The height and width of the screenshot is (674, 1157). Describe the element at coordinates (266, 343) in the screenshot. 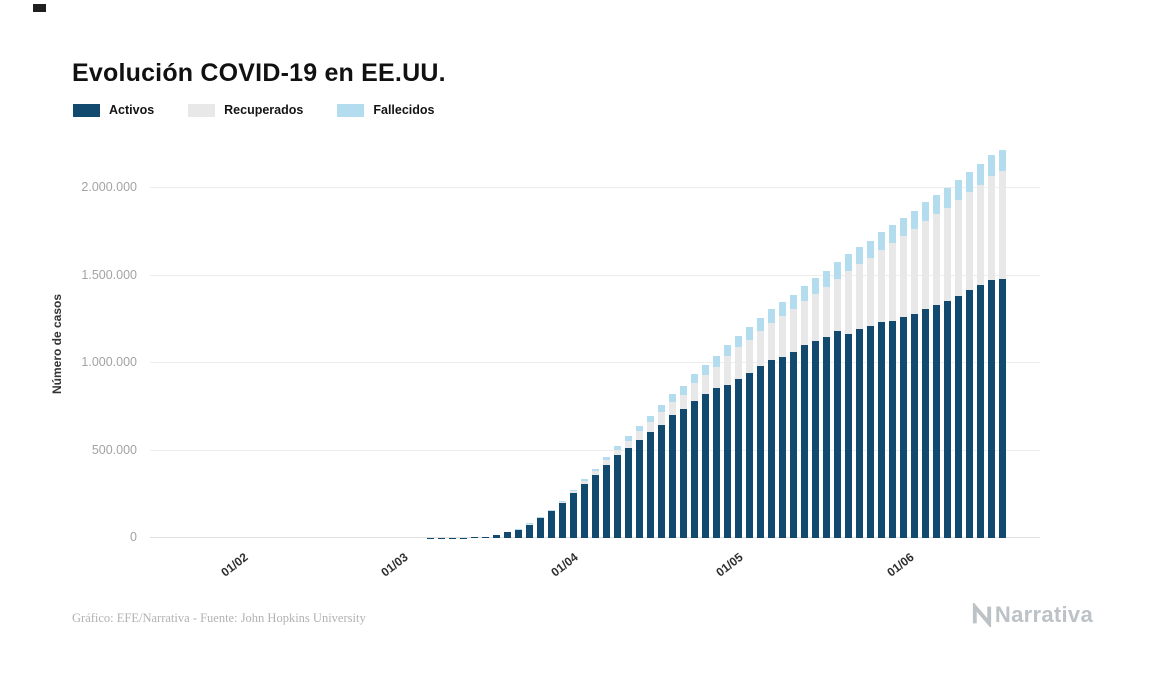

I see `bar-07/02` at that location.